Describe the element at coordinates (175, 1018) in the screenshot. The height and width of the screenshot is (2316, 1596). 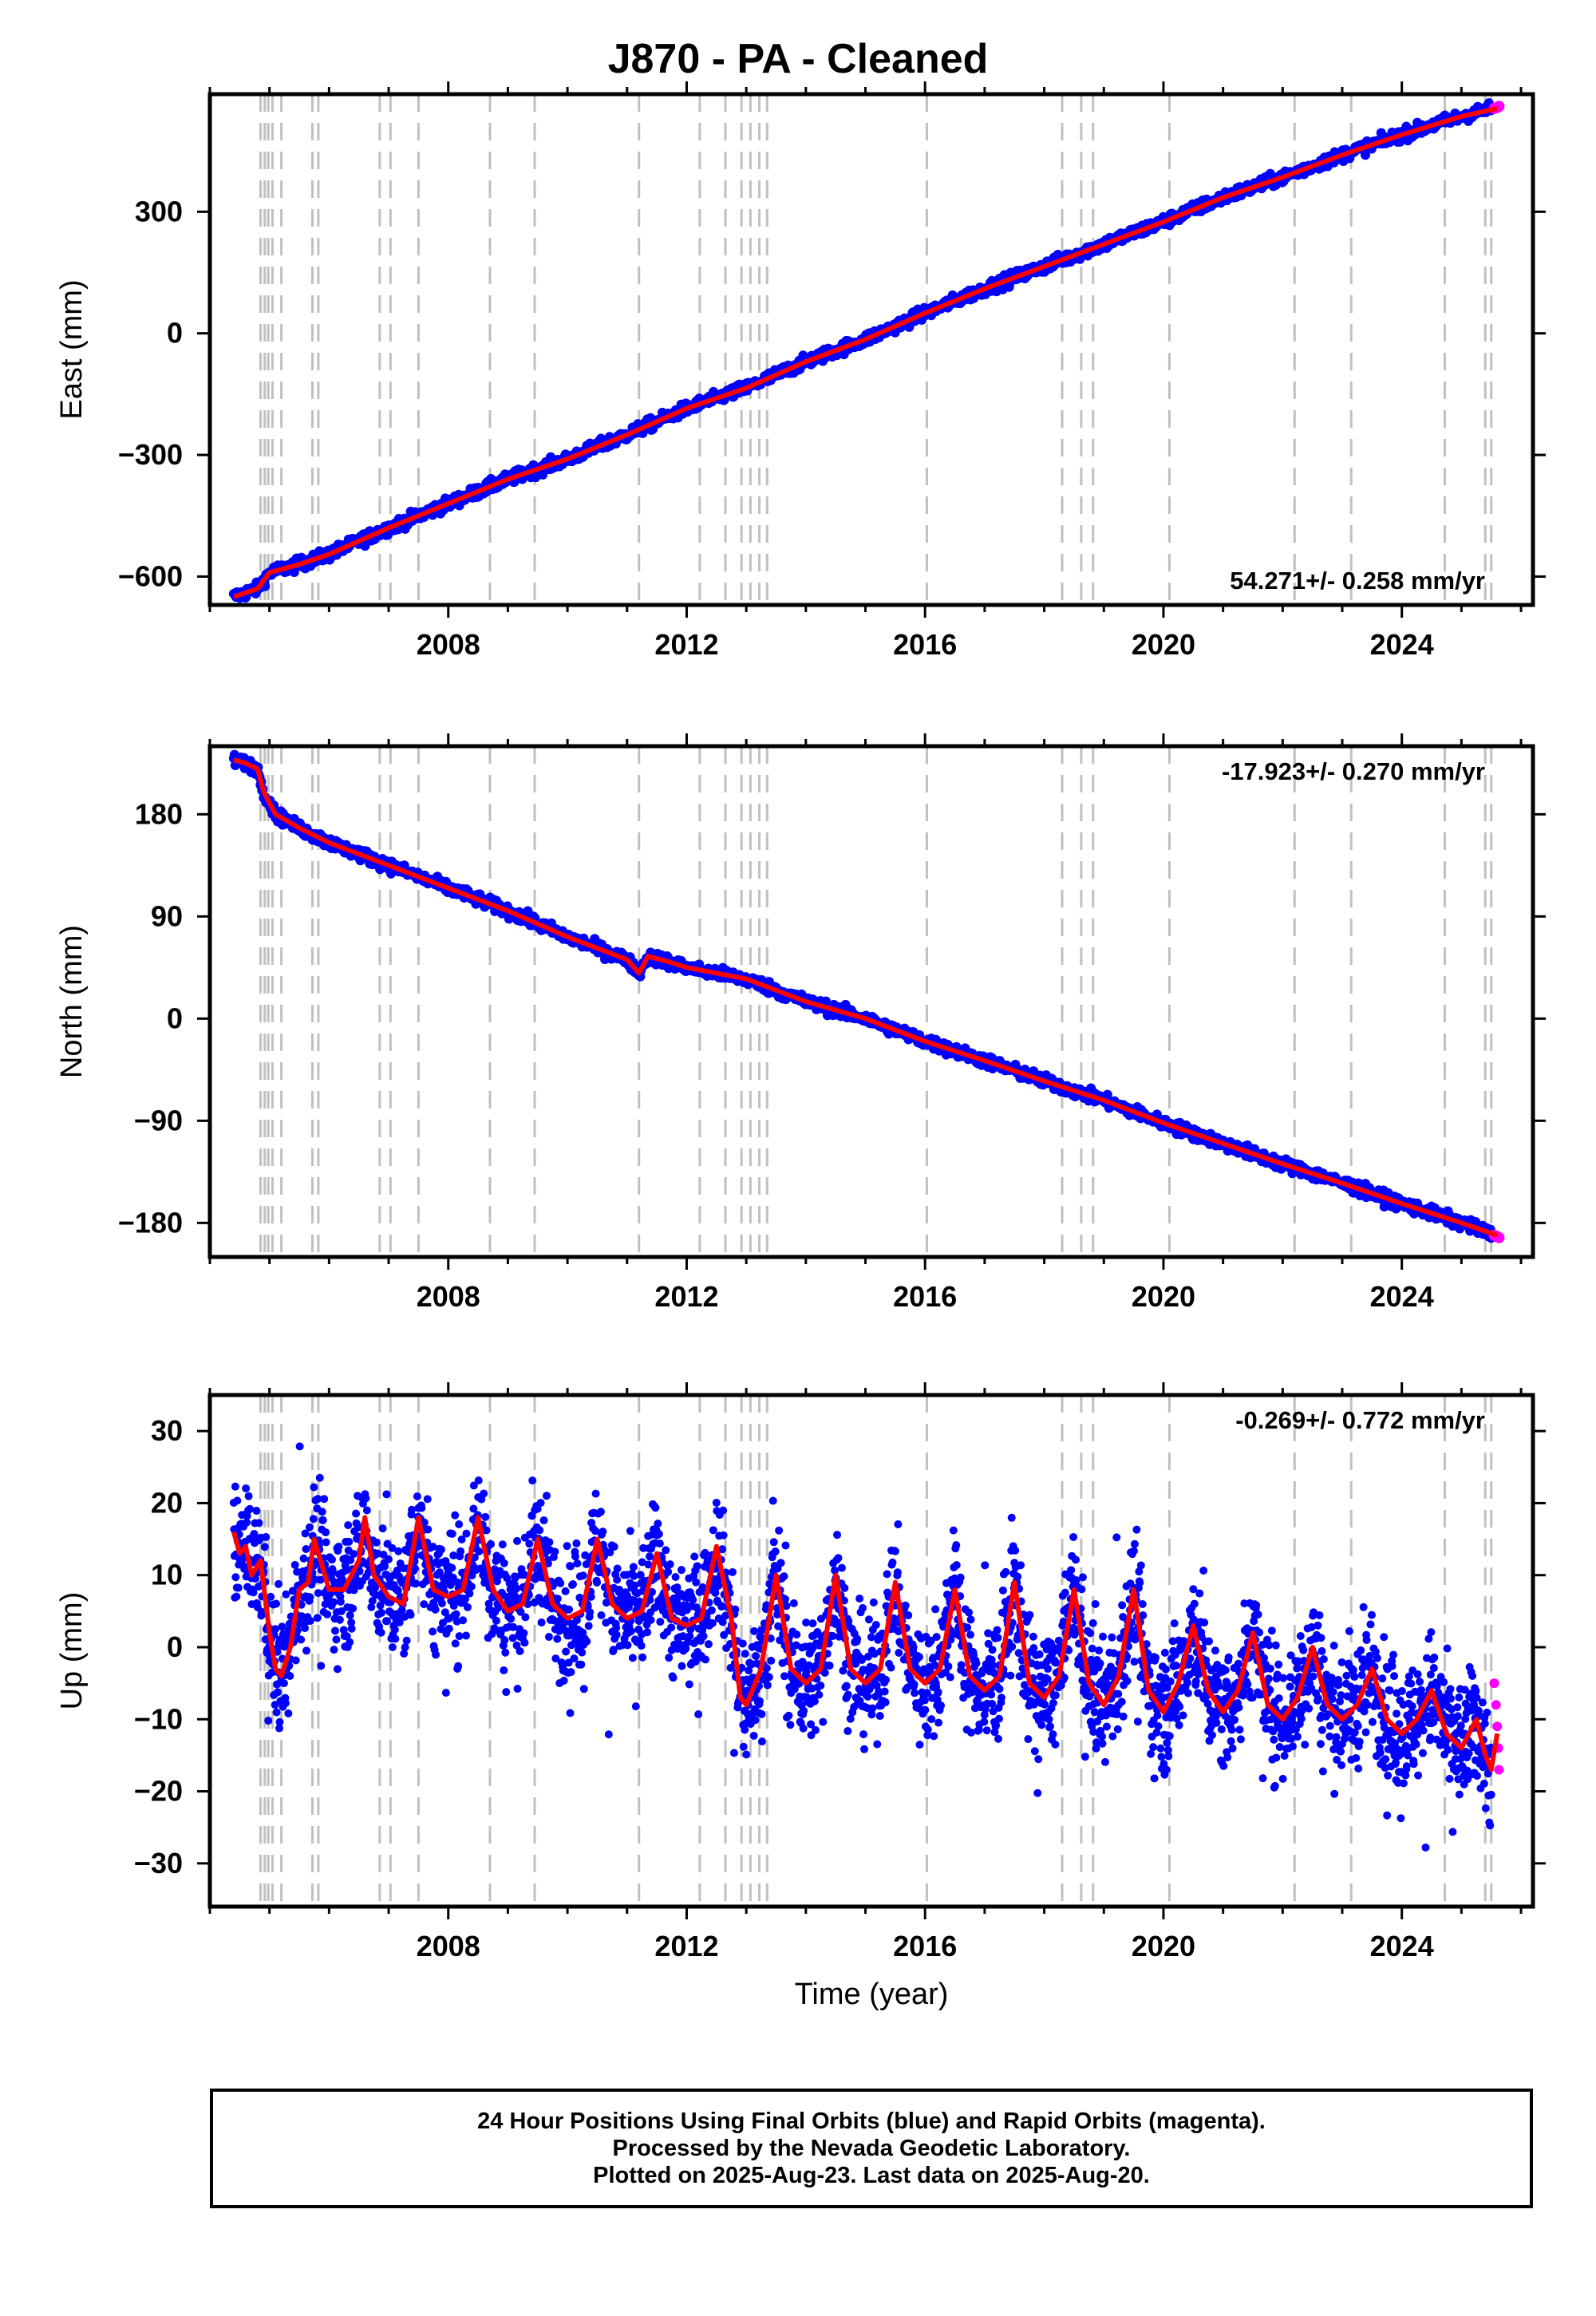
I see `y-tick-label: 0` at that location.